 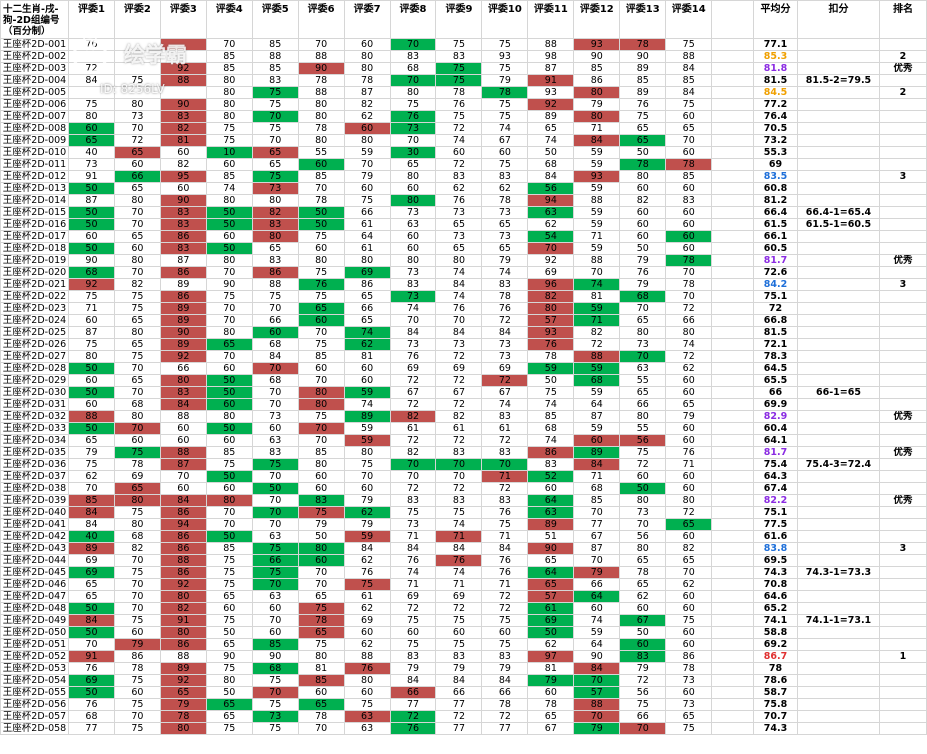 I want to click on score-cell-judge-10: 72, so click(x=505, y=608).